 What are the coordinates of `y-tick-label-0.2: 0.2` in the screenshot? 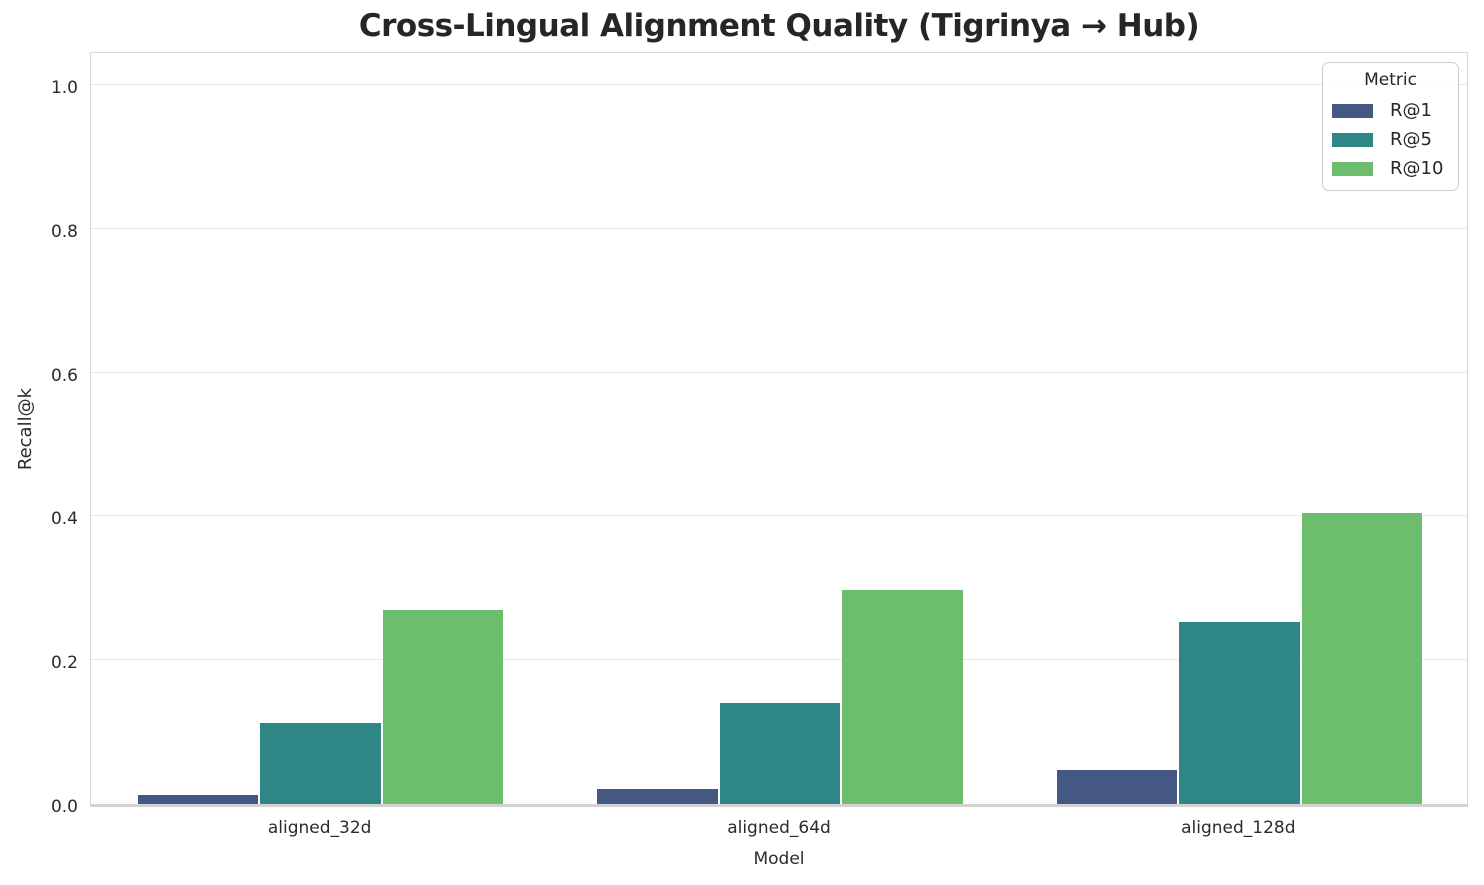 It's located at (64, 663).